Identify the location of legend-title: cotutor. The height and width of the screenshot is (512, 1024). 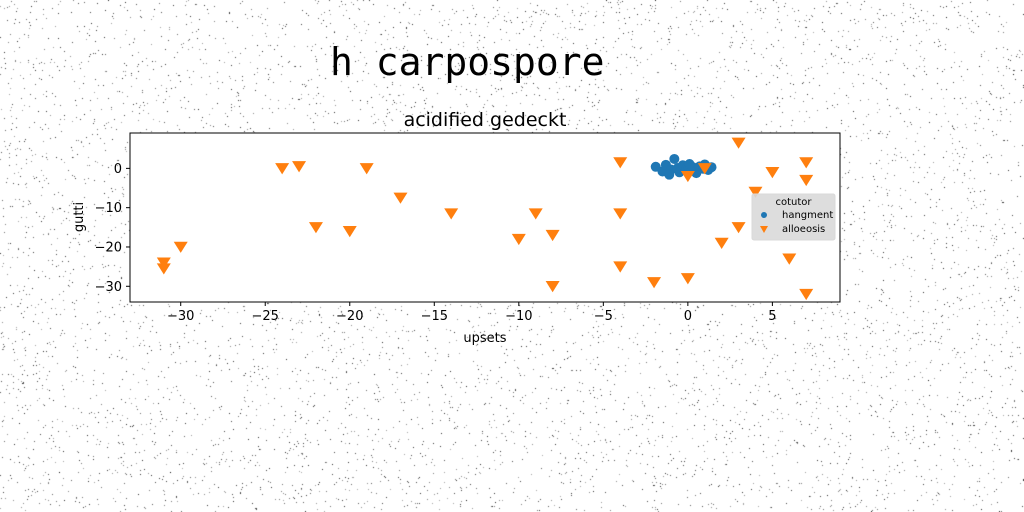
(793, 202).